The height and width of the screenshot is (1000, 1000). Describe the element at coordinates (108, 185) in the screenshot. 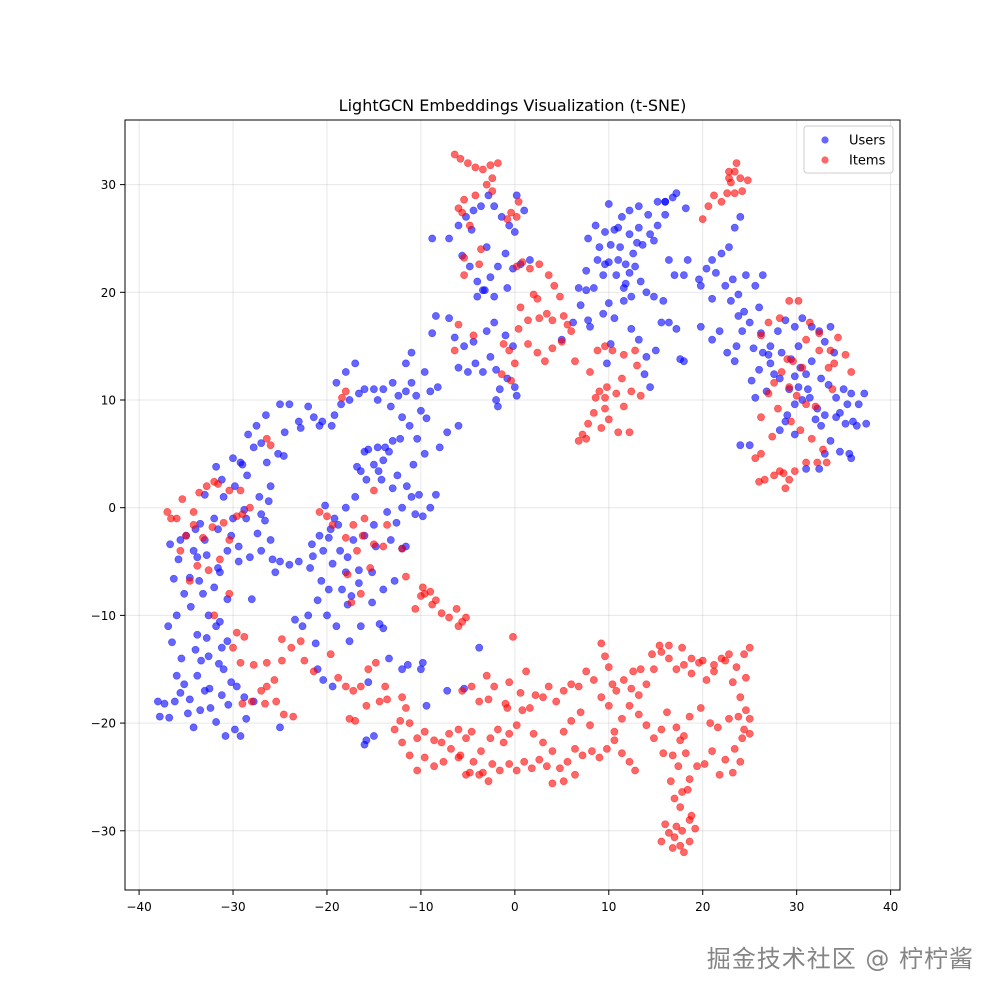

I see `y-tick-label: 30` at that location.